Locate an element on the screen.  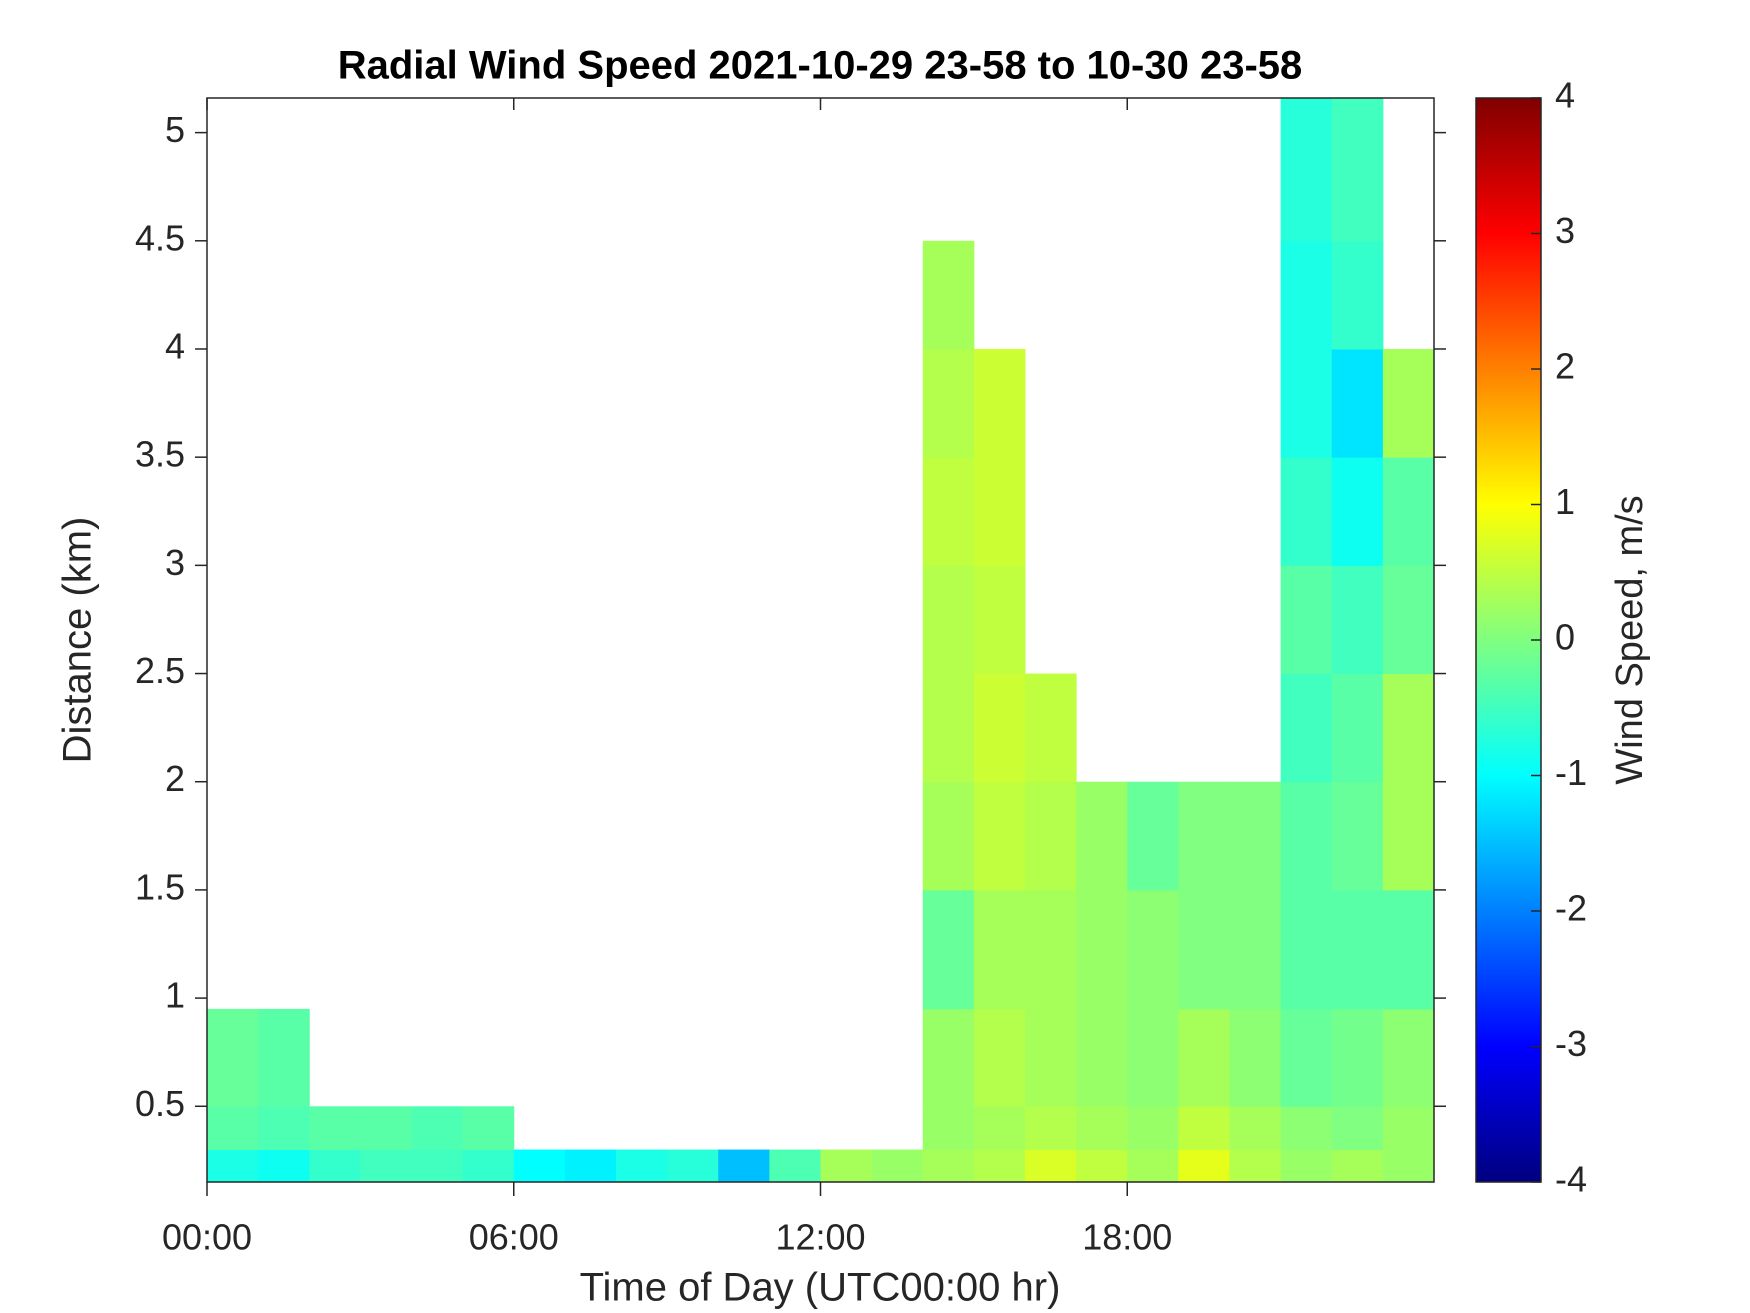
colorbar-tick-label: -3 is located at coordinates (1571, 1043).